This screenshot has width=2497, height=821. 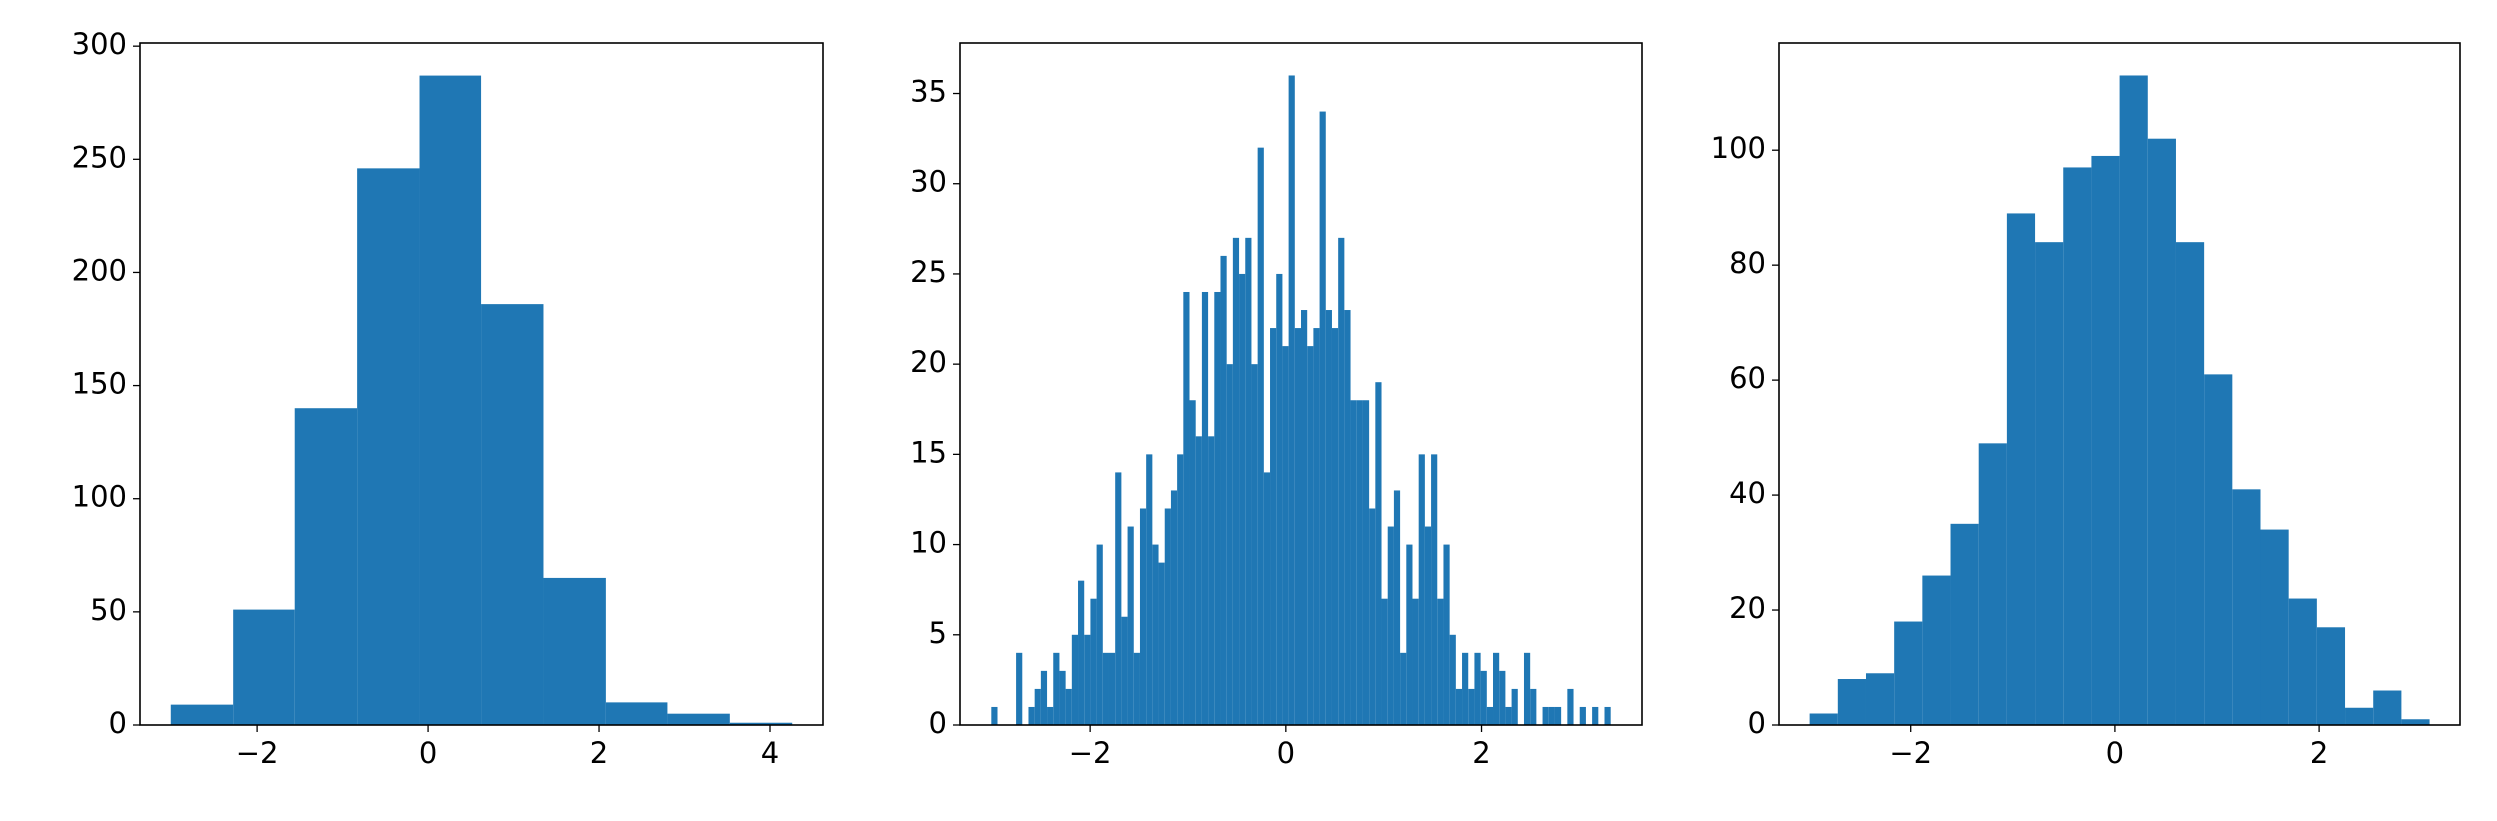 I want to click on y-tick-label: 10, so click(x=928, y=543).